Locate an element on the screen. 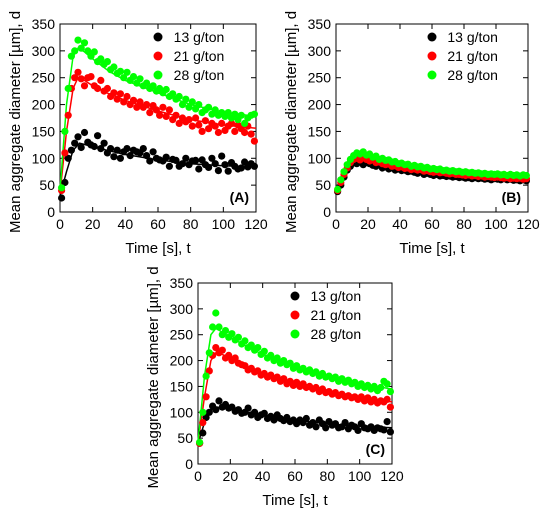 This screenshot has width=550, height=519. x-axis-label: Time [s], t is located at coordinates (158, 248).